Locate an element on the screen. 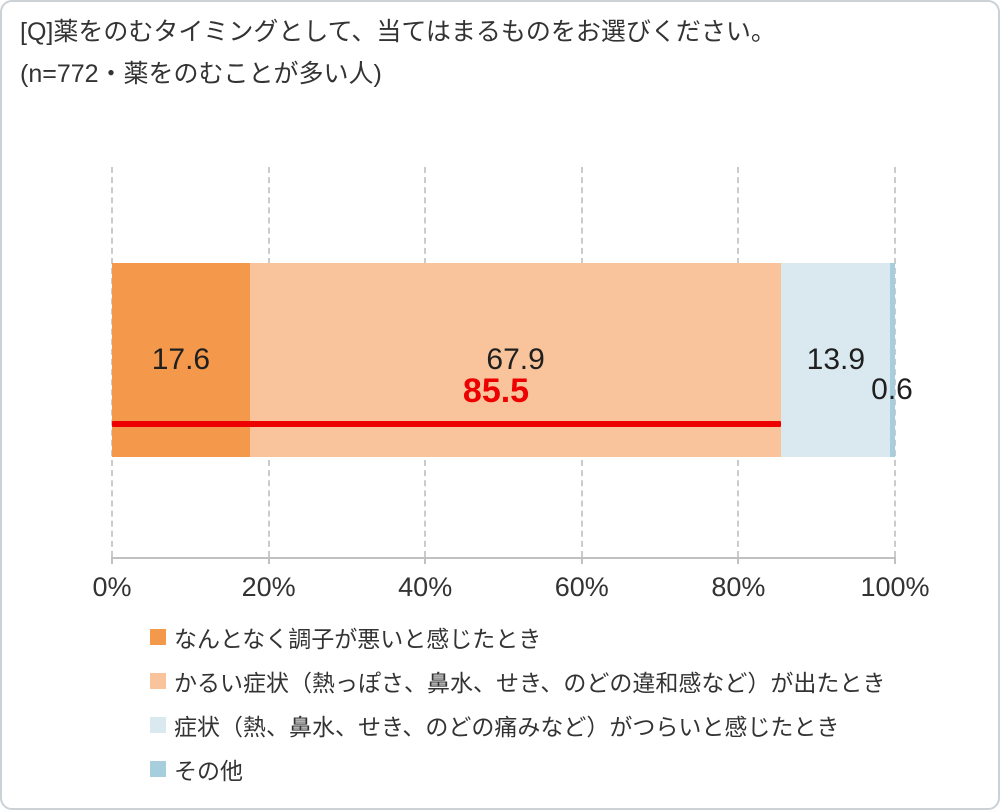  bar-segment-2: 67.9 is located at coordinates (515, 360).